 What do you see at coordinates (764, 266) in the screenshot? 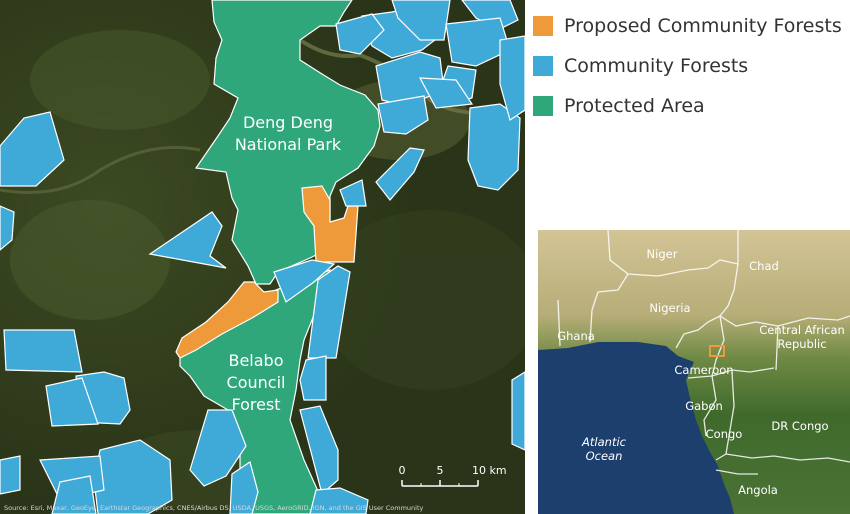
I see `label-chad: Chad` at bounding box center [764, 266].